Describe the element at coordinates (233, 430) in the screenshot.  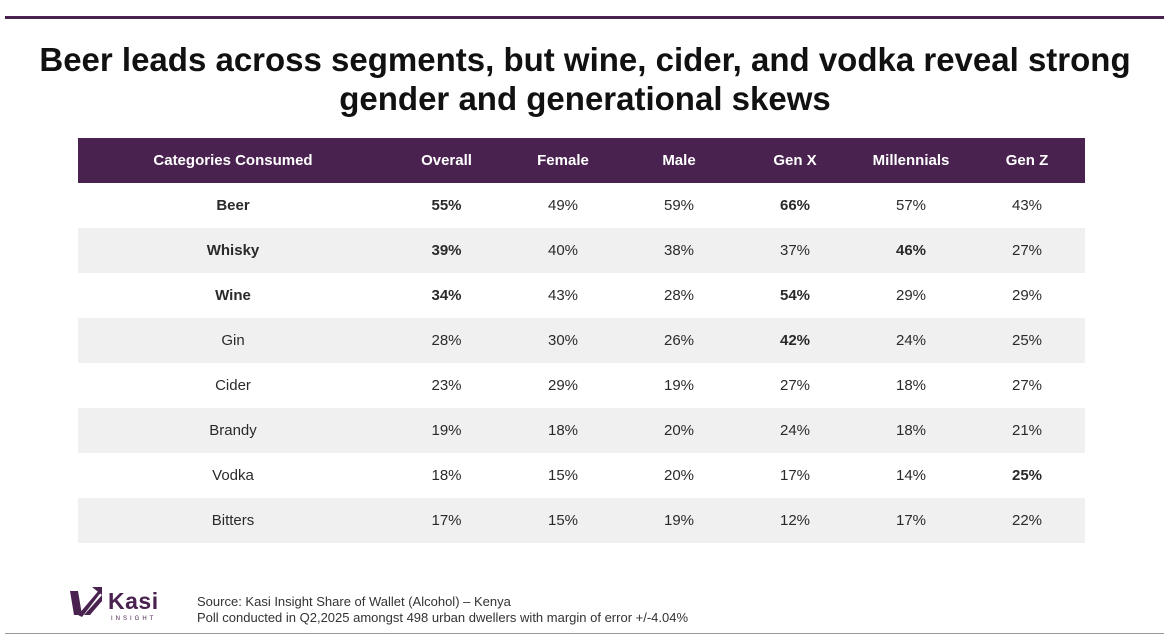
I see `category-cell: Brandy` at that location.